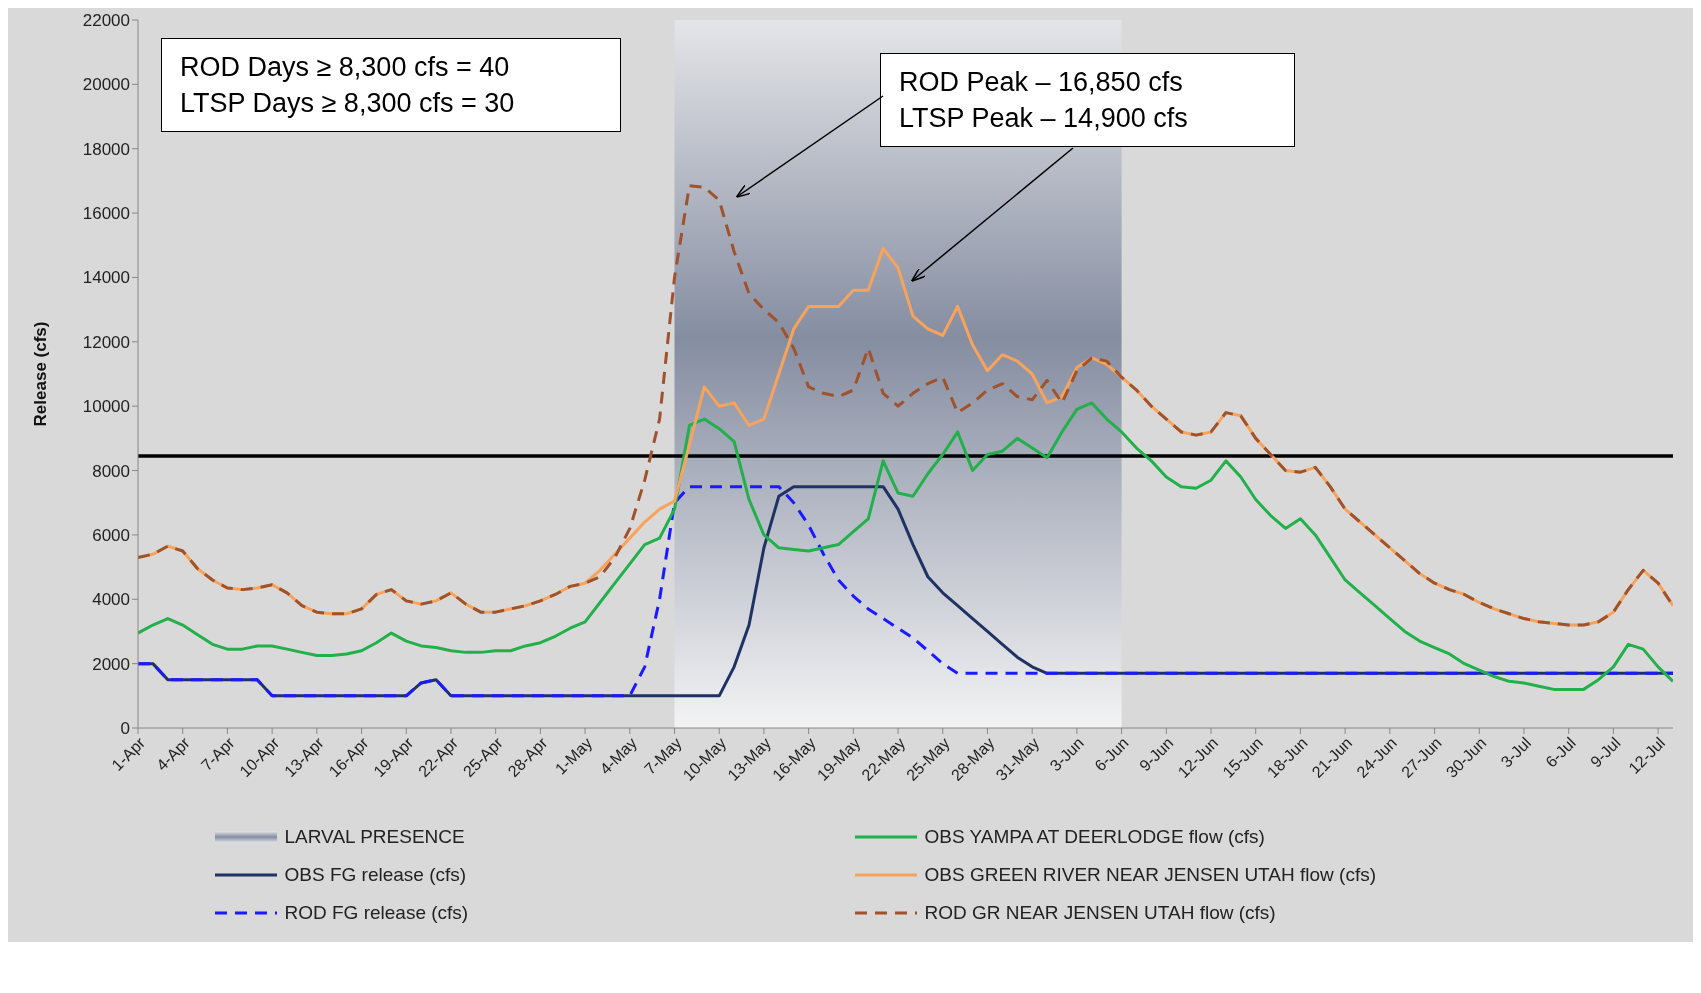 This screenshot has height=993, width=1701. What do you see at coordinates (111, 535) in the screenshot?
I see `y-tick-label: 6000` at bounding box center [111, 535].